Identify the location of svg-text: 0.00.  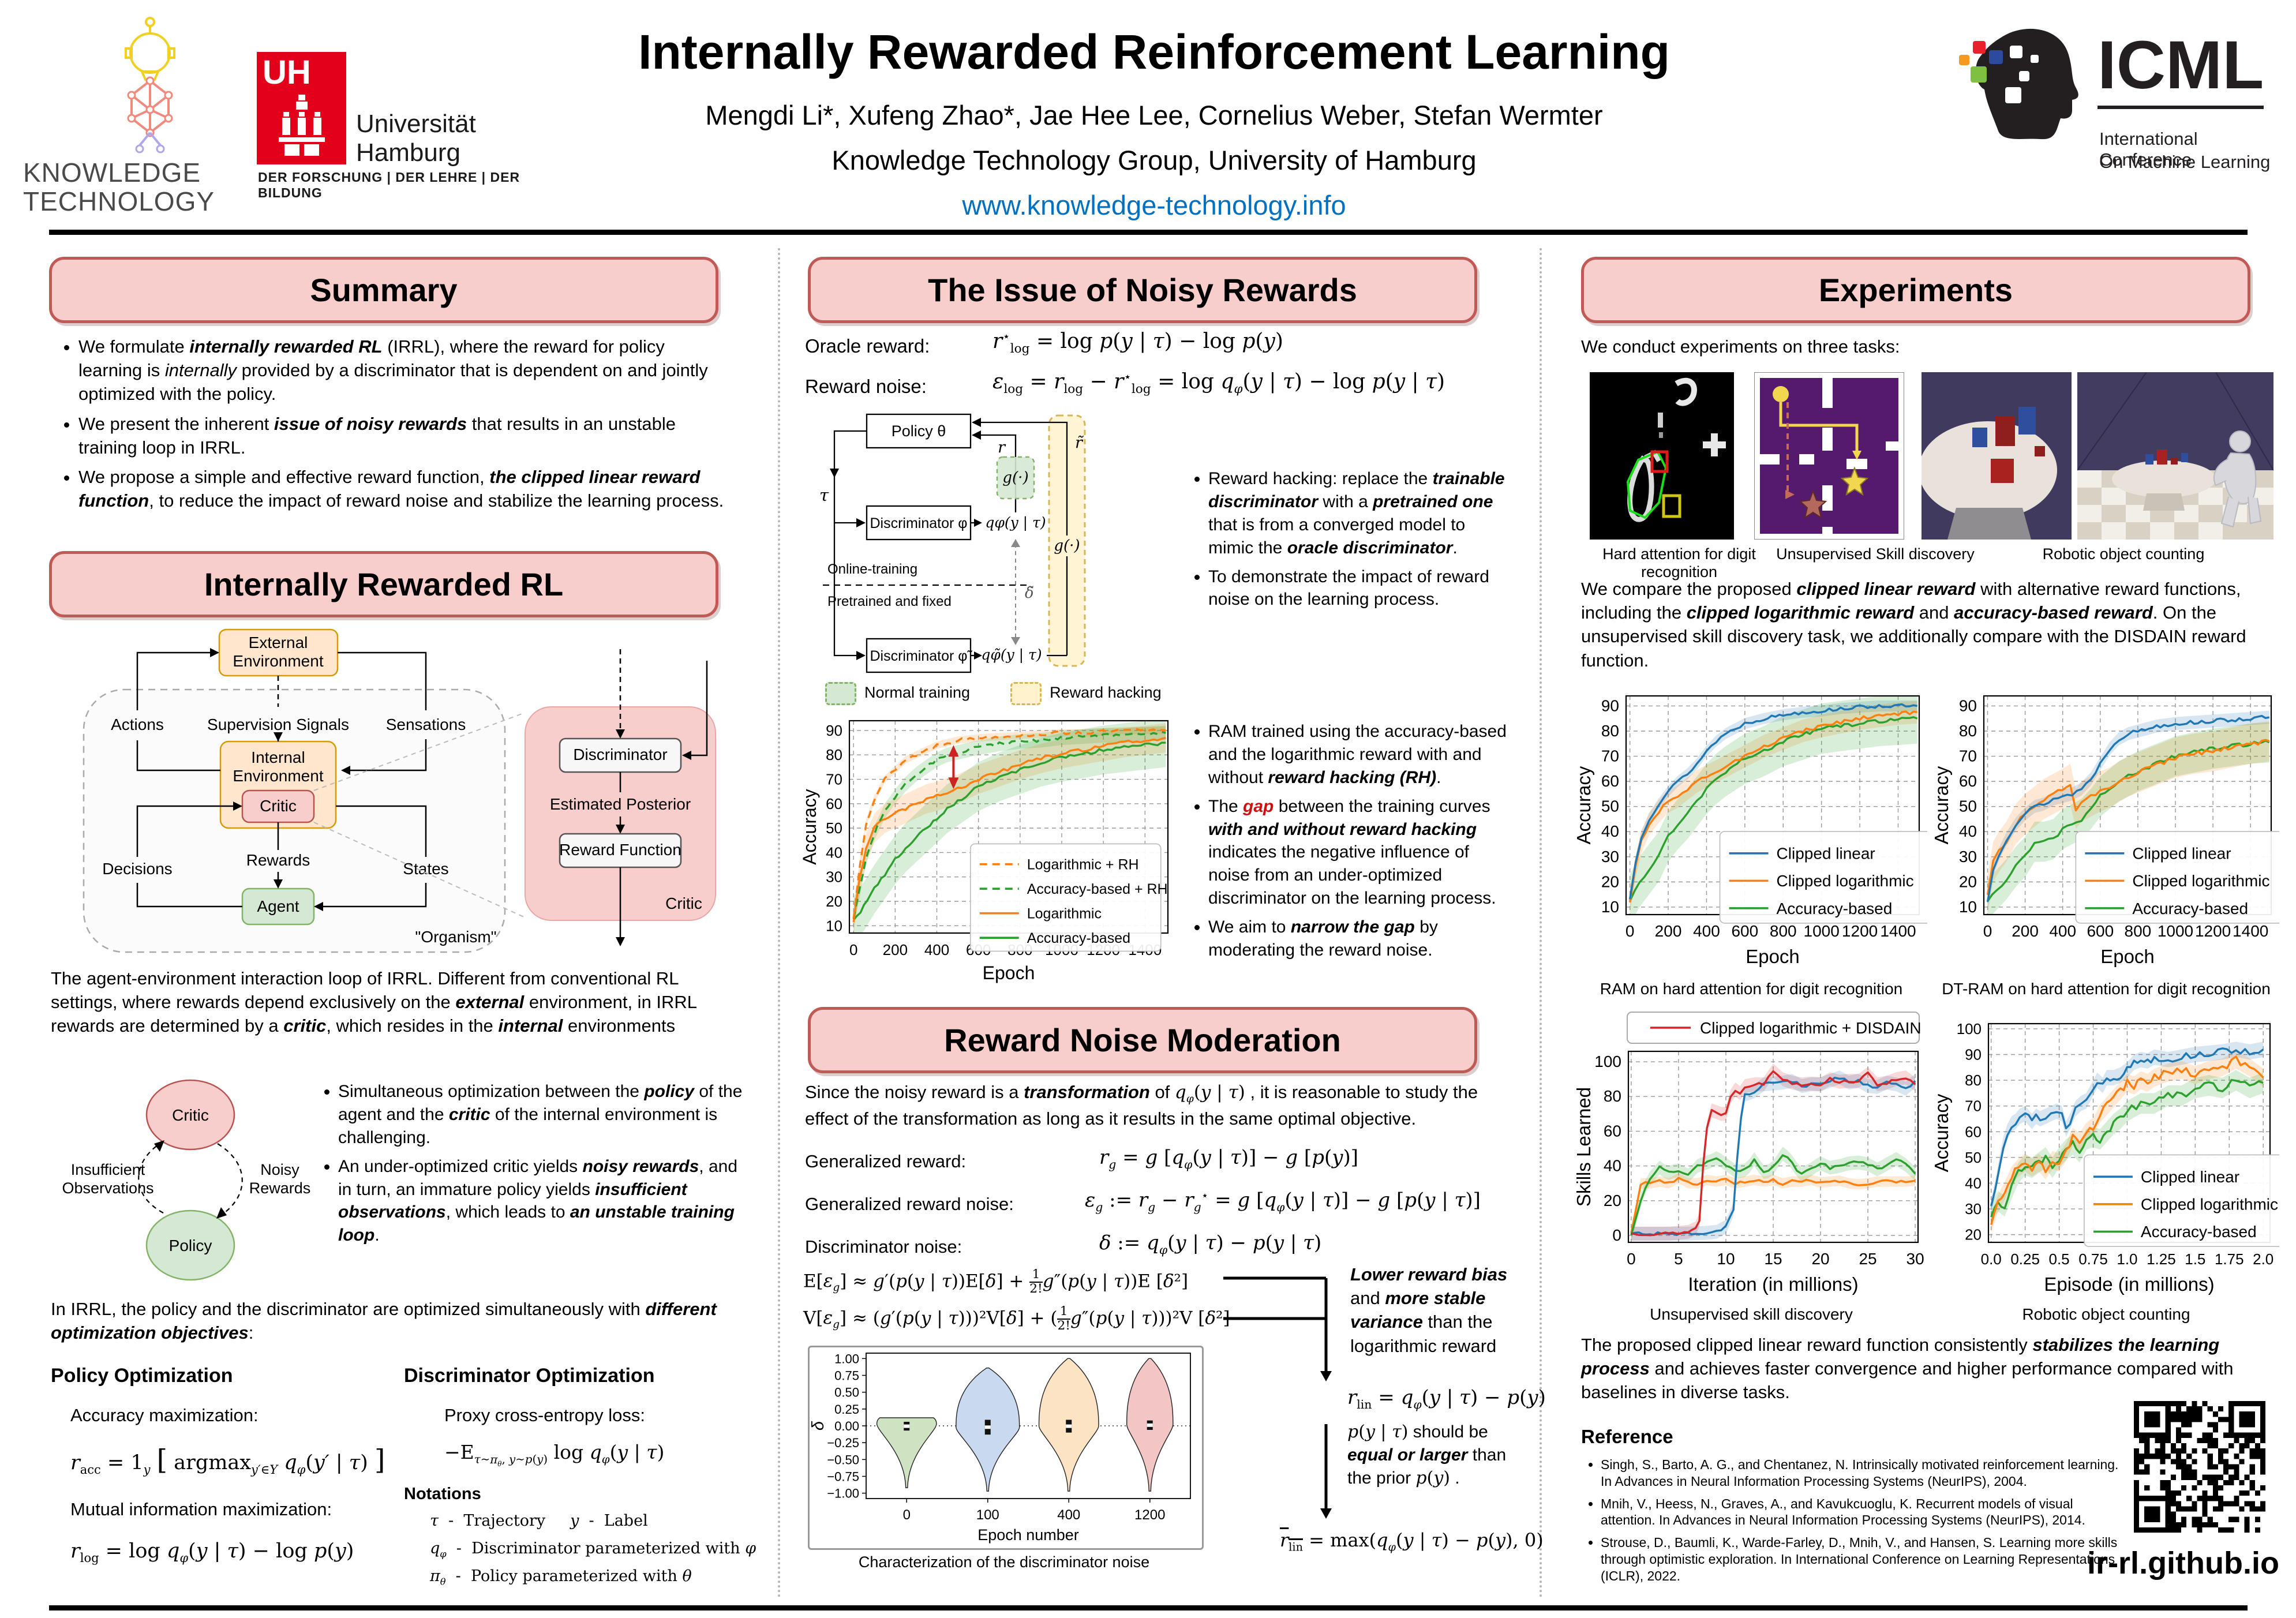
(846, 1426).